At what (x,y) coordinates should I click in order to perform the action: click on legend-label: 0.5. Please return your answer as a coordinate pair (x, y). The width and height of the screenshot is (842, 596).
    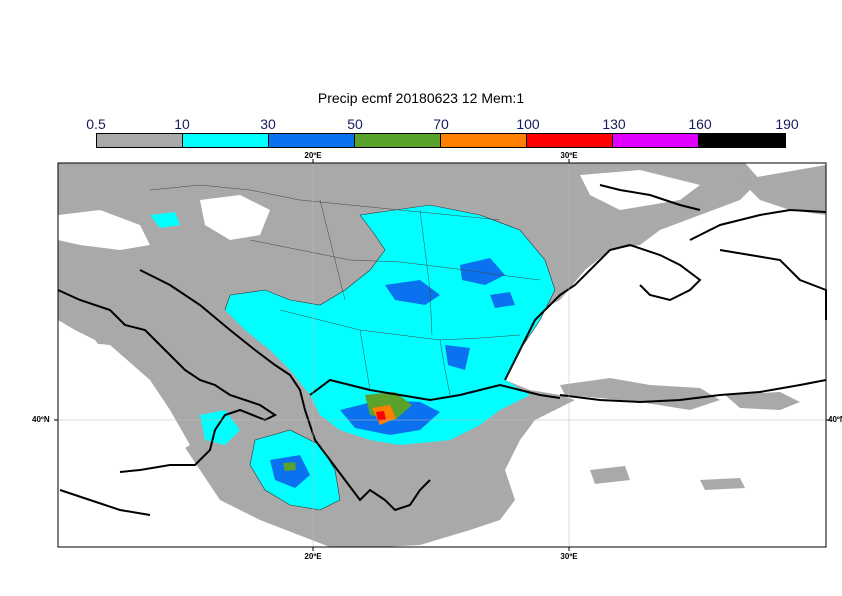
    Looking at the image, I should click on (96, 124).